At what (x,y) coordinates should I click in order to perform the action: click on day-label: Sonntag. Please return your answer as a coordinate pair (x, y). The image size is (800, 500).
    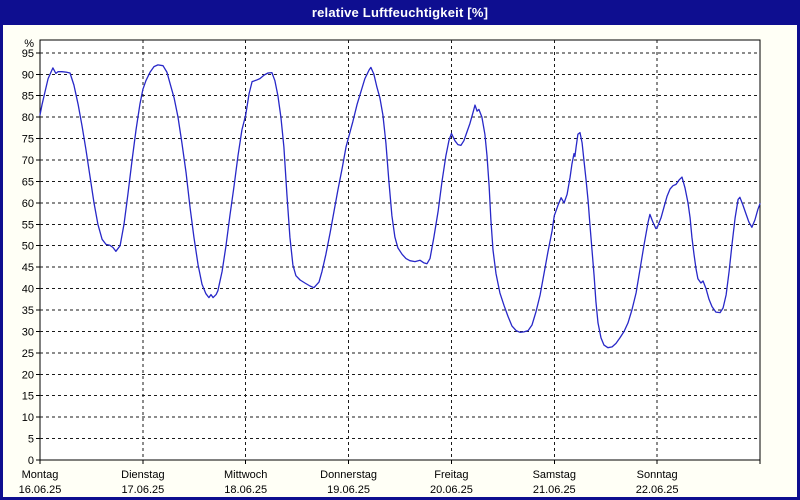
    Looking at the image, I should click on (657, 475).